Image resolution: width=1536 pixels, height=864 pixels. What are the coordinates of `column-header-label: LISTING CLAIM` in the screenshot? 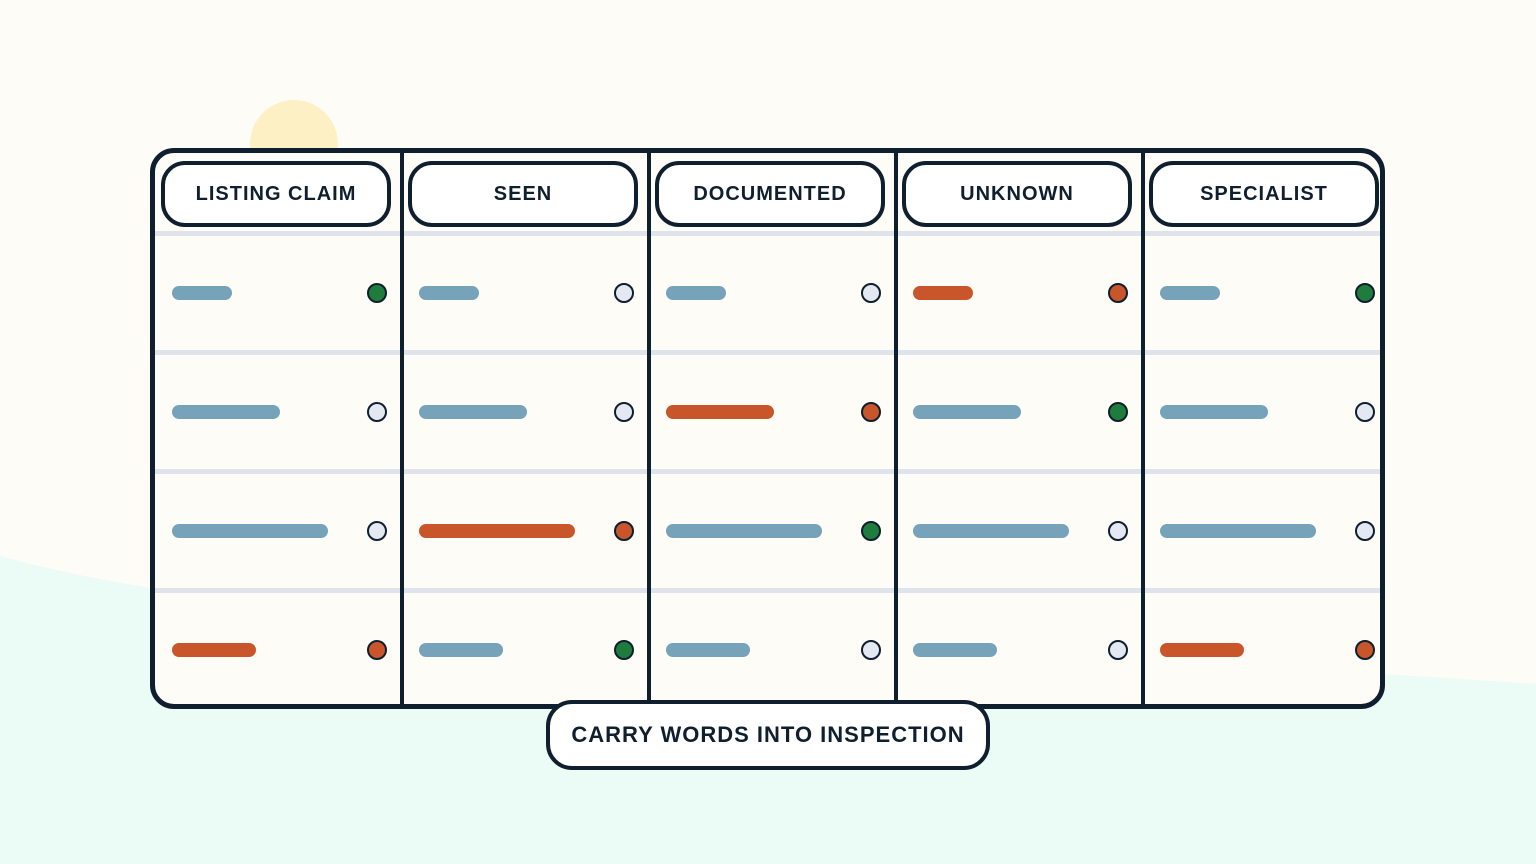 It's located at (276, 193).